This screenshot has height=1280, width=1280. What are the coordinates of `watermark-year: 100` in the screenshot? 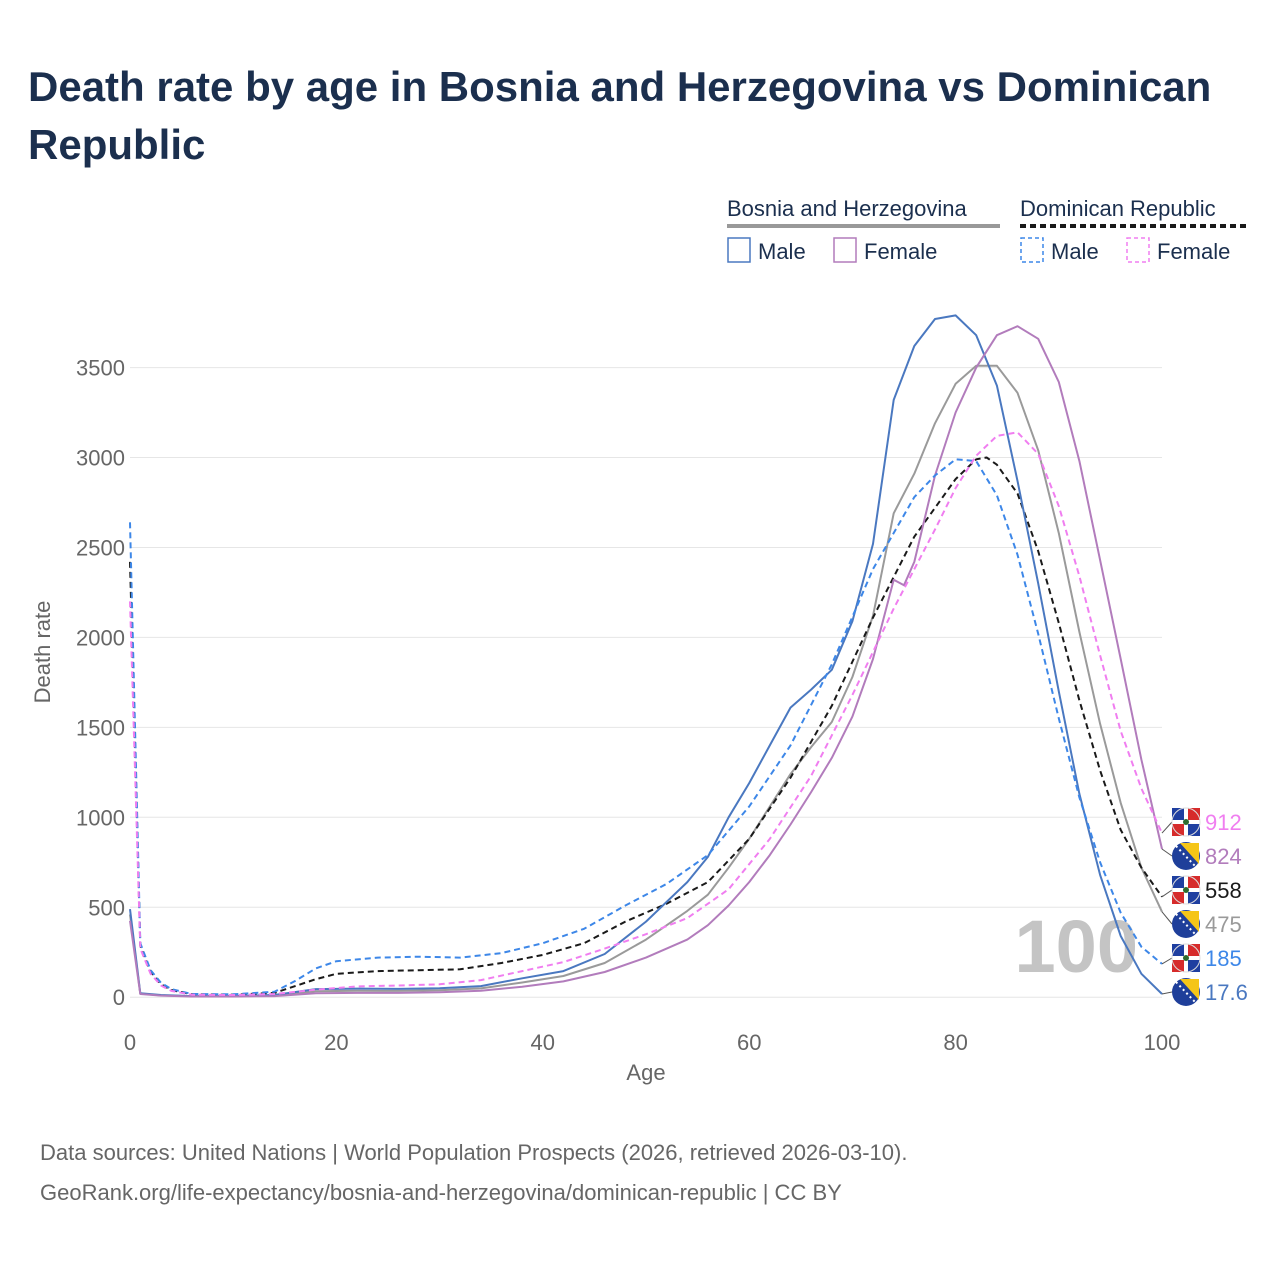 It's located at (1076, 946).